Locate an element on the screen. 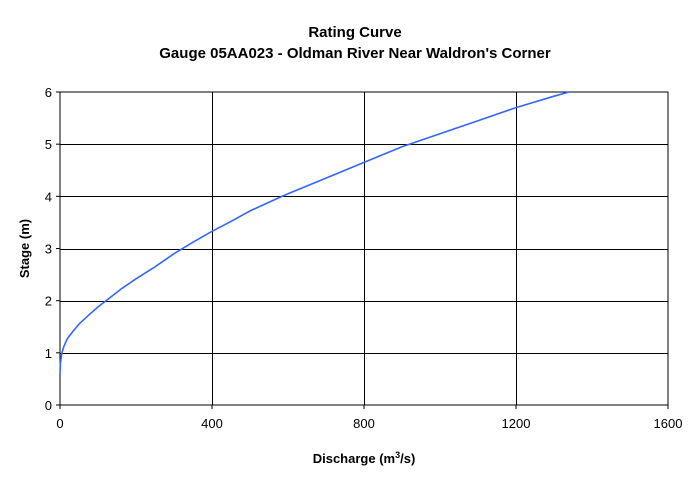 This screenshot has height=479, width=700. x-axis-label-superscript: 3 is located at coordinates (397, 455).